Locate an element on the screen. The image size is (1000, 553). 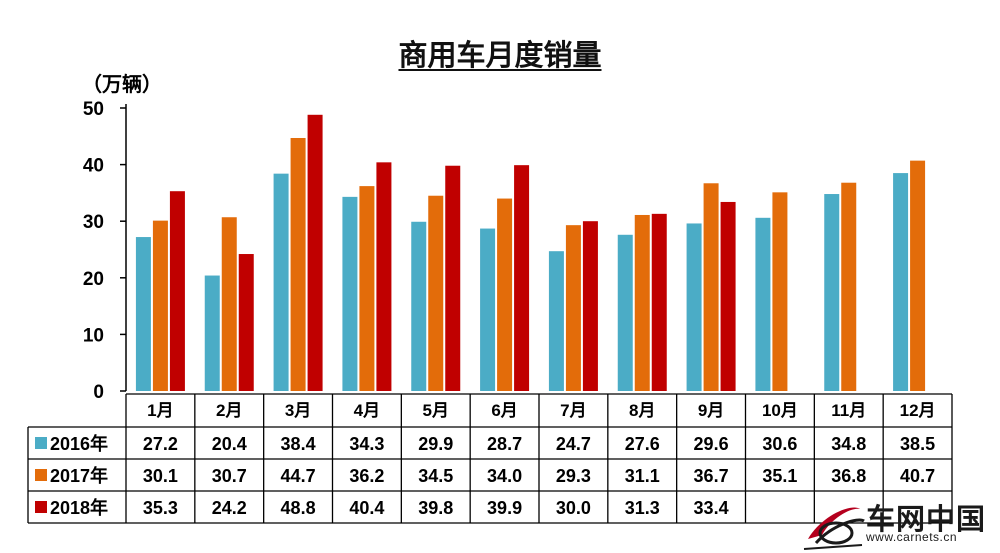
table-cell: 30.0 is located at coordinates (573, 508).